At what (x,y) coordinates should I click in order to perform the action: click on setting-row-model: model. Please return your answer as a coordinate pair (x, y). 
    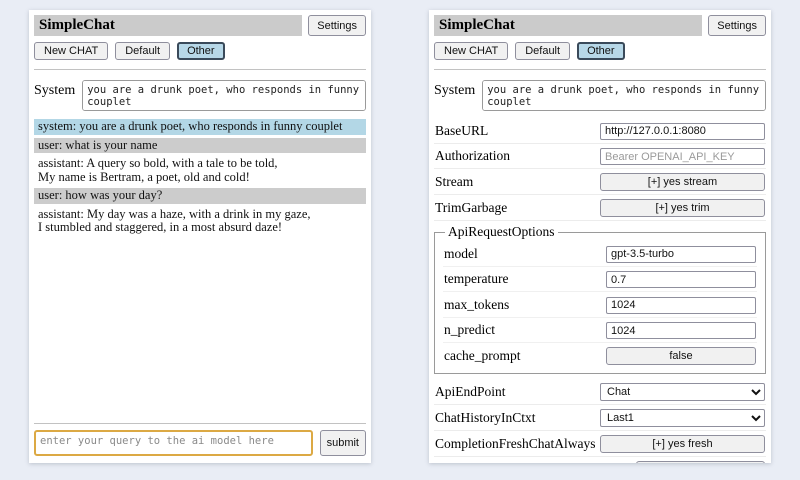
    Looking at the image, I should click on (600, 254).